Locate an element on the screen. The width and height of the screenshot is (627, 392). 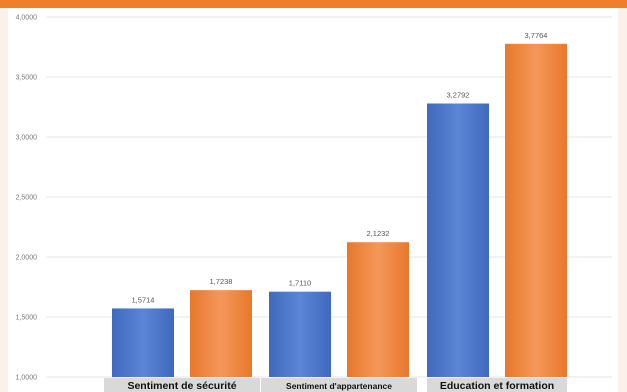
category-label: Education et formation is located at coordinates (497, 386).